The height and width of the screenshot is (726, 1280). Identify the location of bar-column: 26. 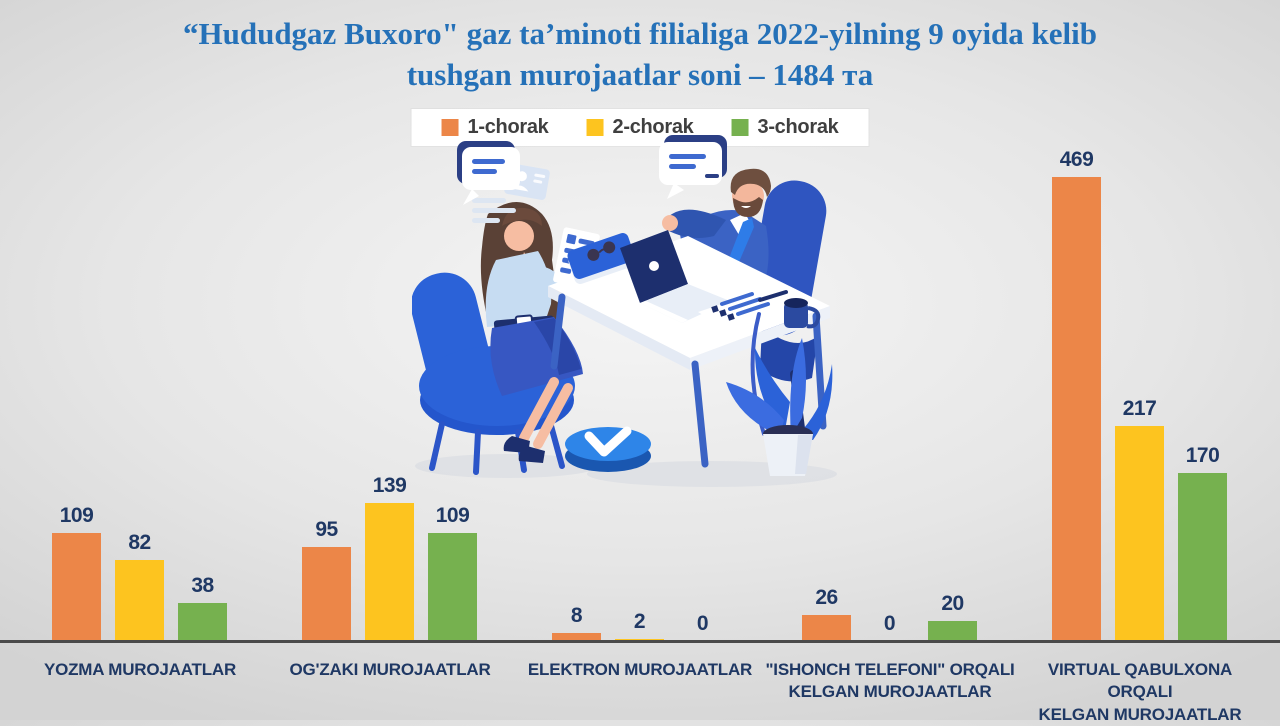
(826, 613).